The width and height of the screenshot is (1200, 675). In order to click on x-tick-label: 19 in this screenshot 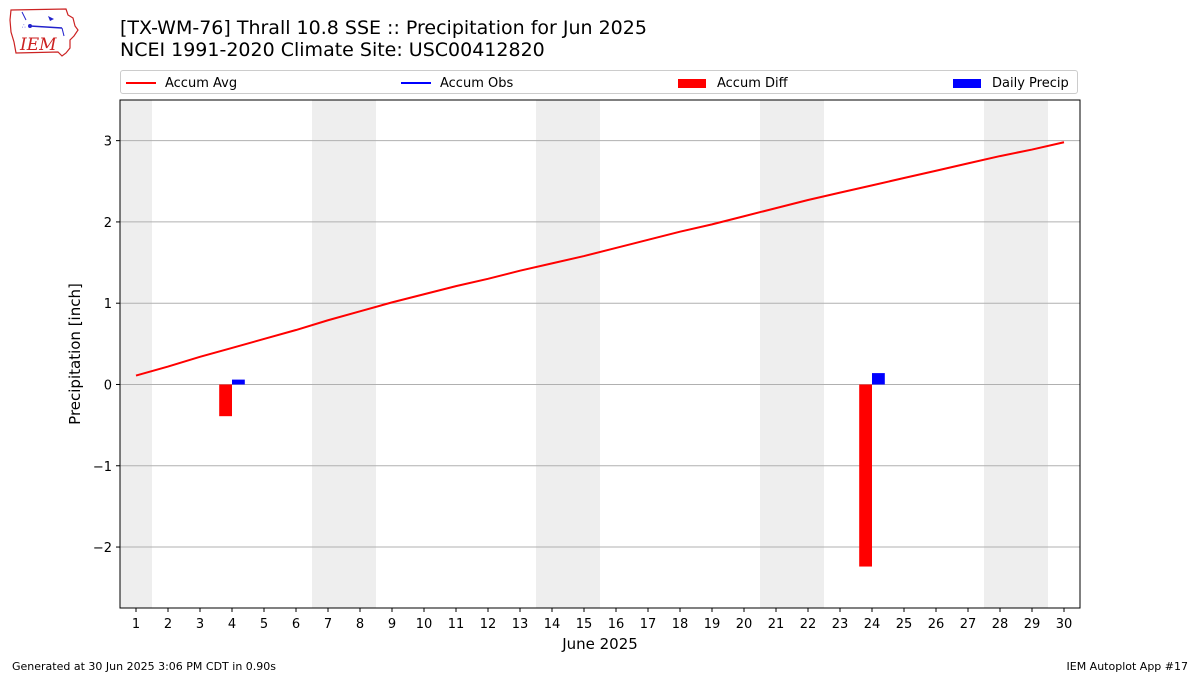, I will do `click(712, 624)`.